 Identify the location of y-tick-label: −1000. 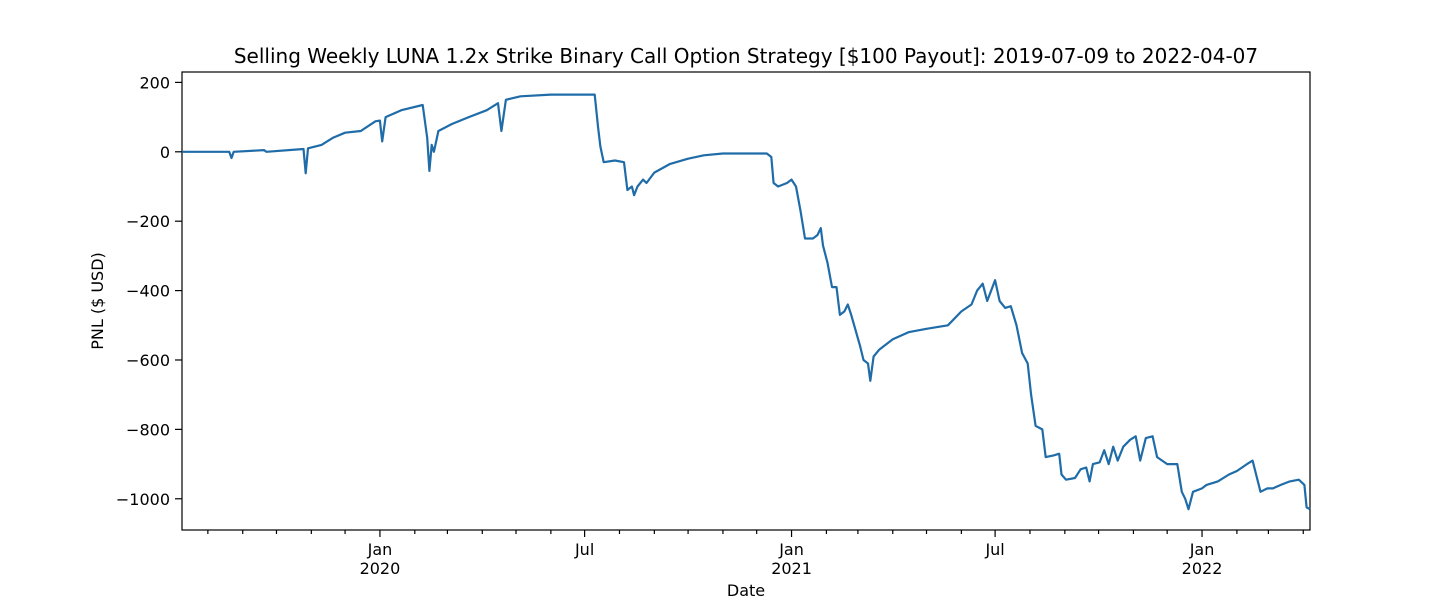
(143, 499).